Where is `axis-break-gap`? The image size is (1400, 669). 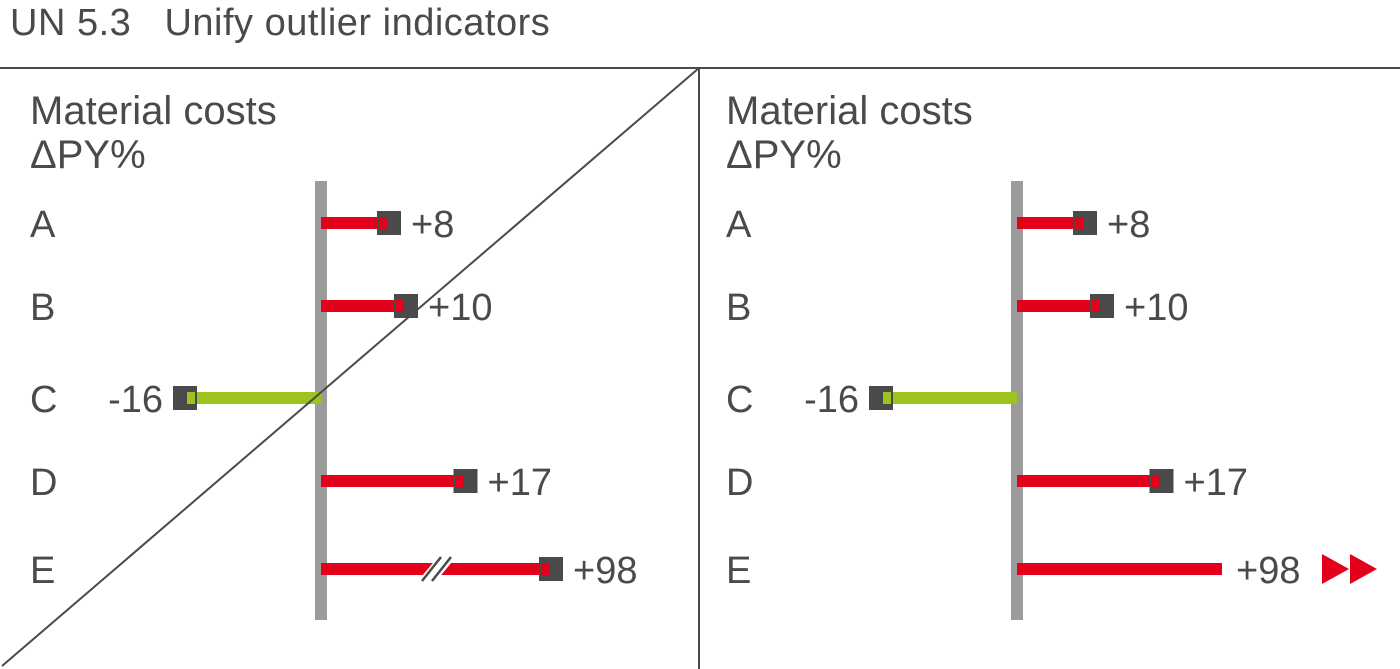 axis-break-gap is located at coordinates (437, 569).